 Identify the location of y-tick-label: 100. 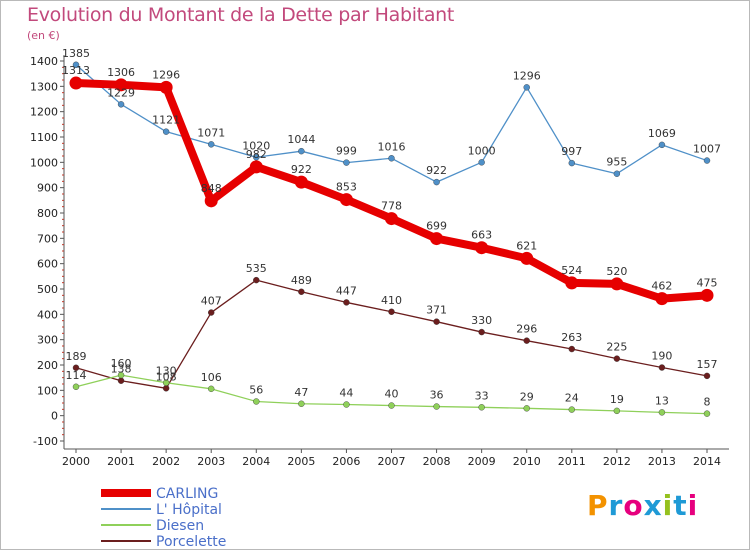
(47, 390).